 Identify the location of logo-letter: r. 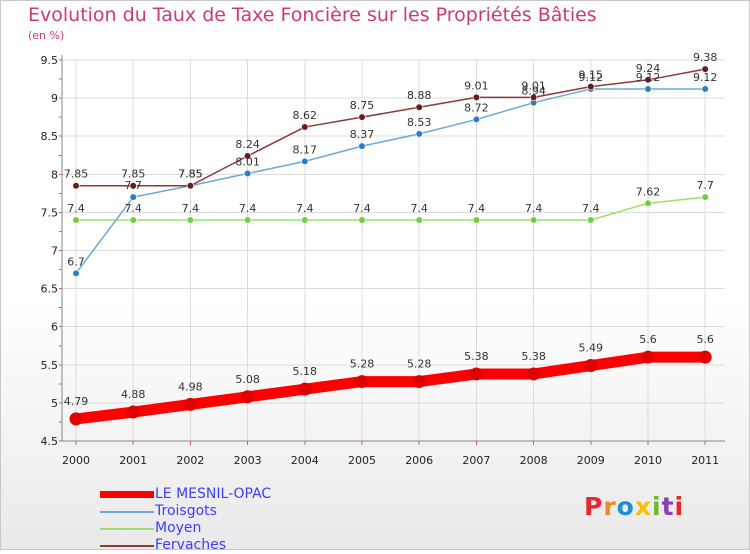
(610, 506).